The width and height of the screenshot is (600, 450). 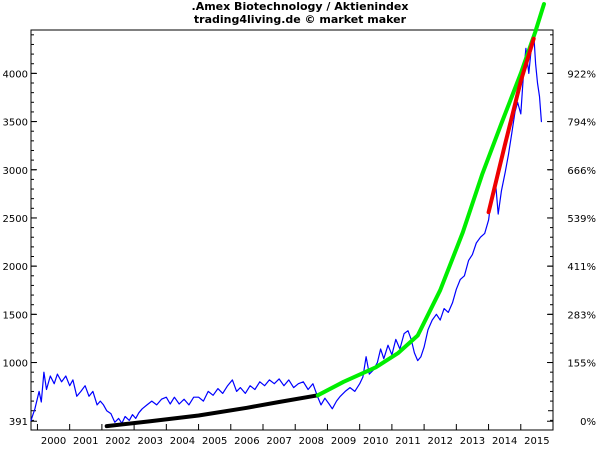 What do you see at coordinates (214, 441) in the screenshot?
I see `x-tick-label: 2005` at bounding box center [214, 441].